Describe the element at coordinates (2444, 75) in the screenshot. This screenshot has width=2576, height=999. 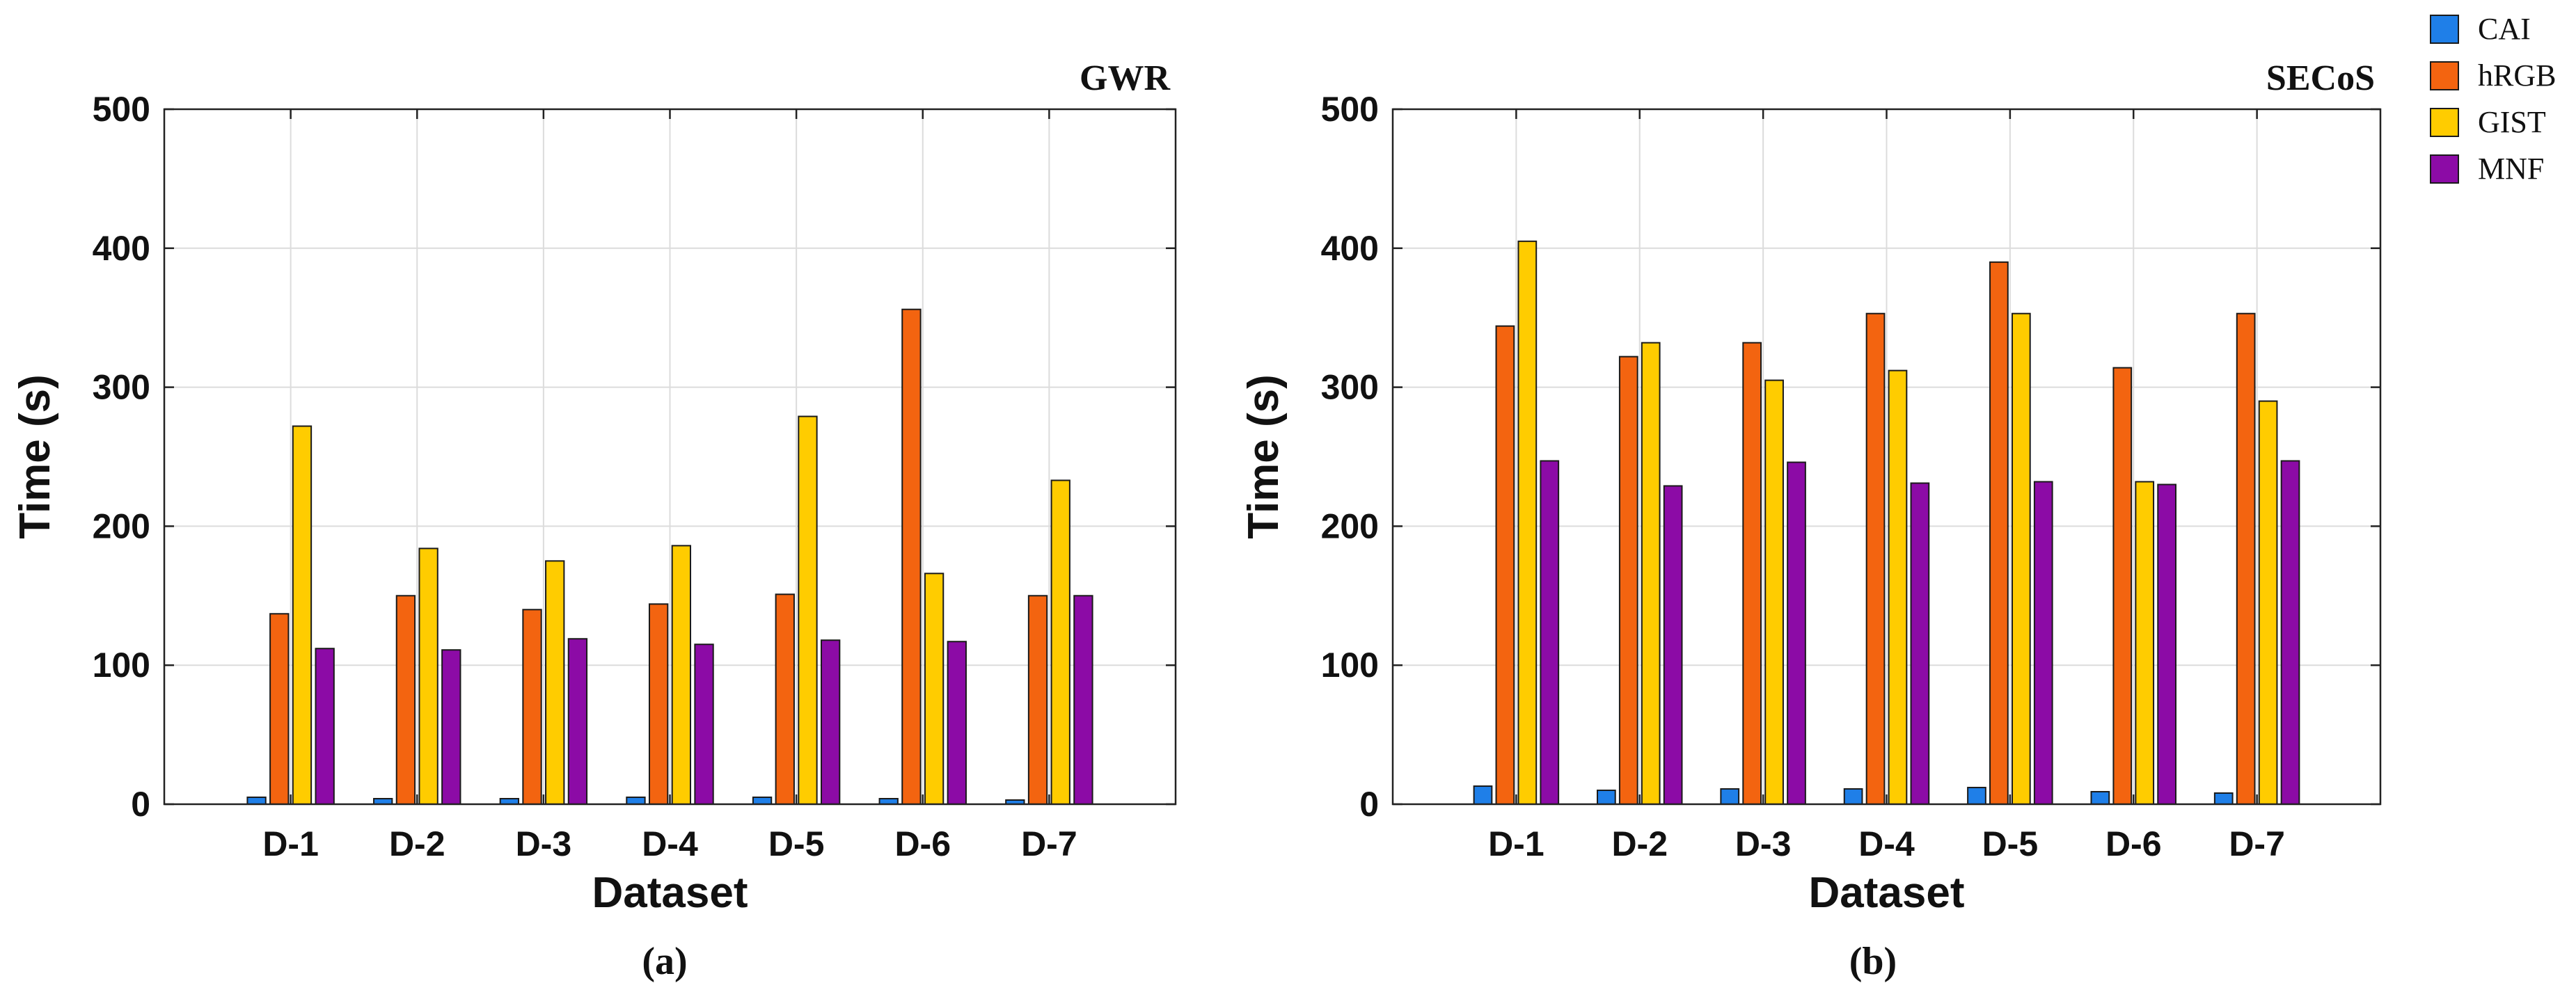
I see `legend-swatch-hrgb` at that location.